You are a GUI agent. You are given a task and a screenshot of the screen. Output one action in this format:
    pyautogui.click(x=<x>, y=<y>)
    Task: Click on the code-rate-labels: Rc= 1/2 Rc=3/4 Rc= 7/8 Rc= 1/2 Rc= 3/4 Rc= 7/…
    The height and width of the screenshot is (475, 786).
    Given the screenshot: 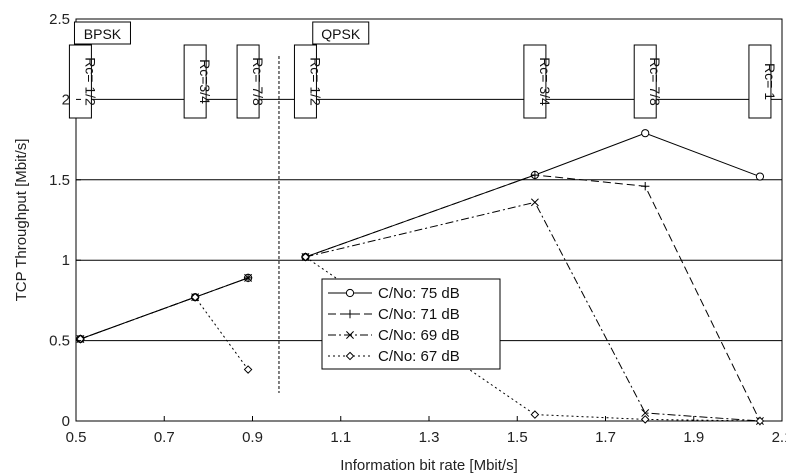 What is the action you would take?
    pyautogui.click(x=423, y=81)
    